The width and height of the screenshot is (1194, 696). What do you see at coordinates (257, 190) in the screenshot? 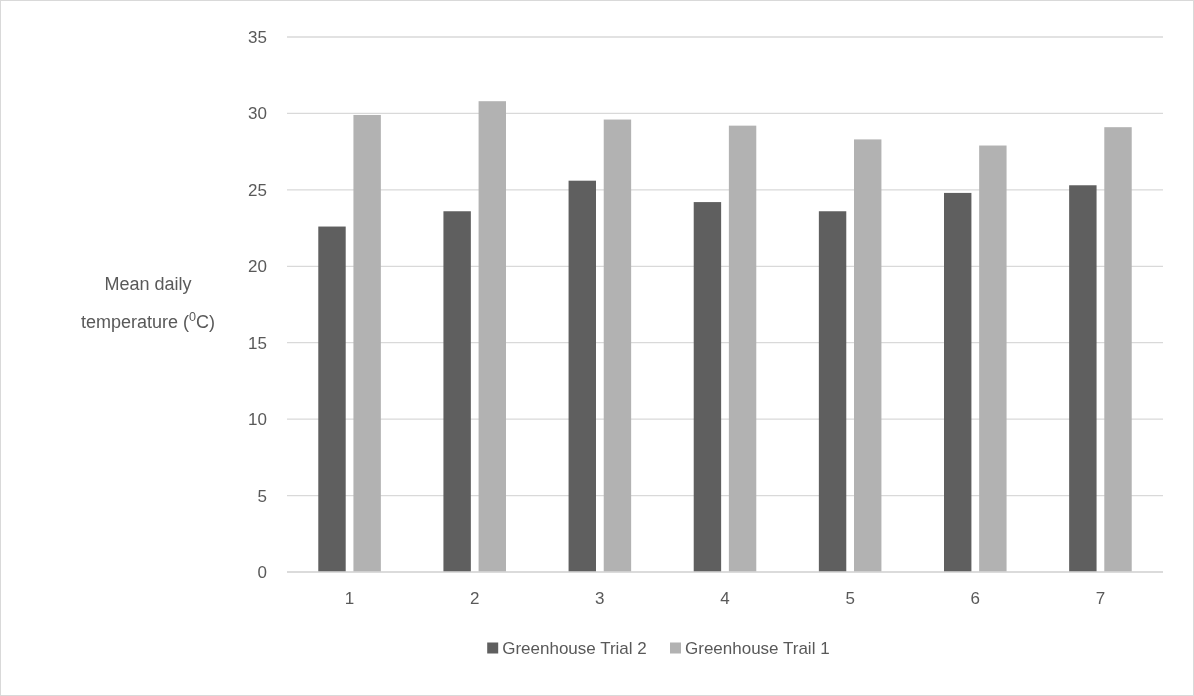
I see `y-tick-label: 25` at bounding box center [257, 190].